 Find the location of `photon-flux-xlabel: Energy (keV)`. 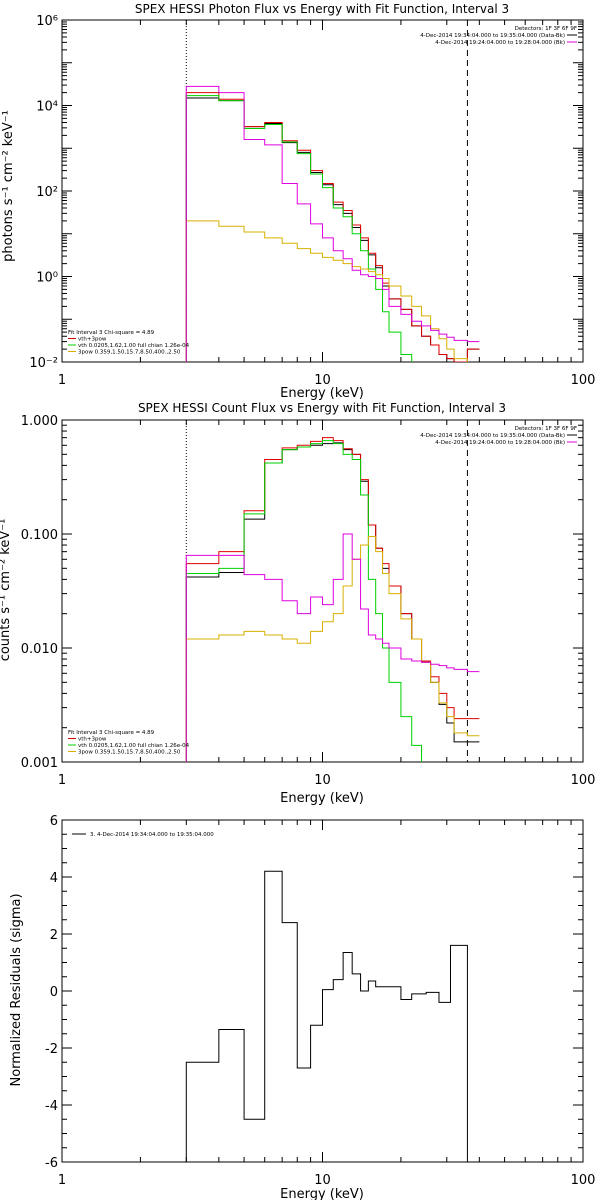

photon-flux-xlabel: Energy (keV) is located at coordinates (322, 393).